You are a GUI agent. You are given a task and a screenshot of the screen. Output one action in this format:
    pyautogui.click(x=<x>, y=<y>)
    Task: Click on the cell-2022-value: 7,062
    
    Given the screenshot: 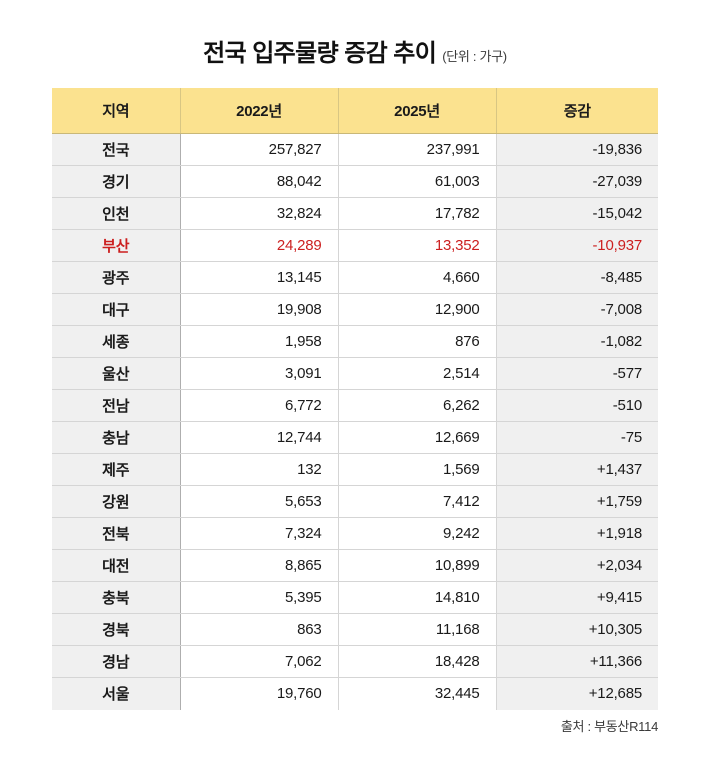 What is the action you would take?
    pyautogui.click(x=259, y=661)
    